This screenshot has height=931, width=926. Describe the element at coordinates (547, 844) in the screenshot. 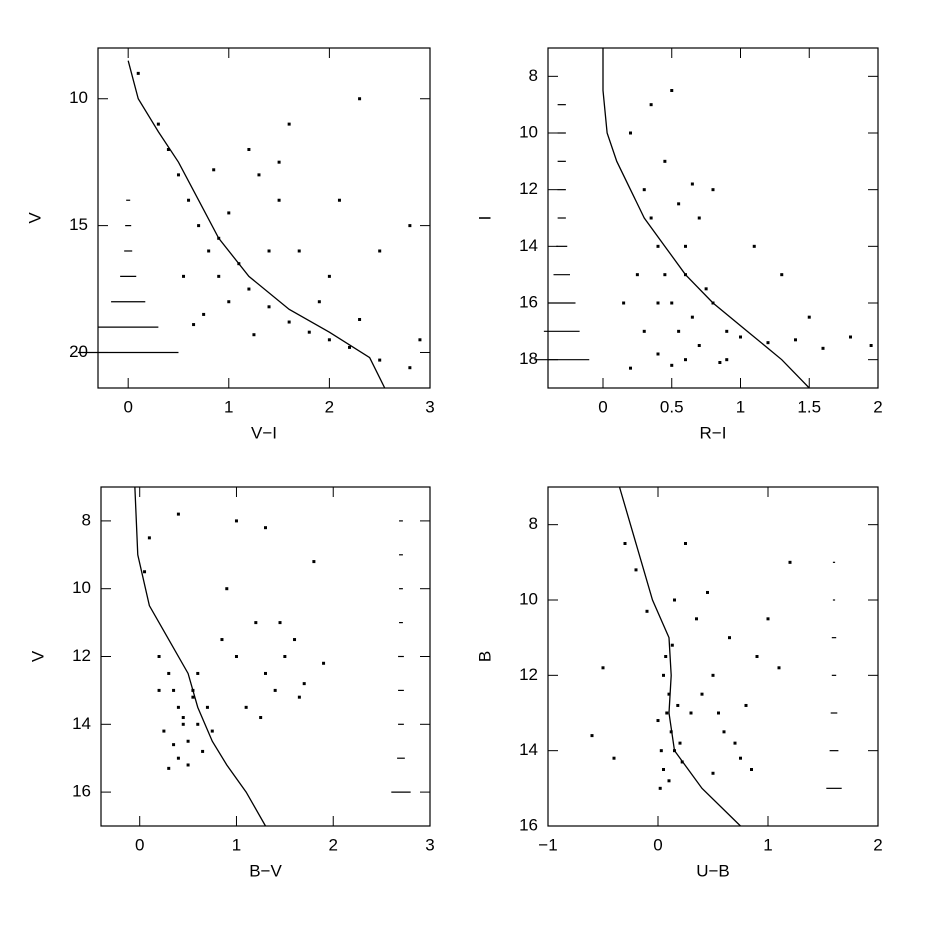

I see `x-tick-label: −1` at that location.